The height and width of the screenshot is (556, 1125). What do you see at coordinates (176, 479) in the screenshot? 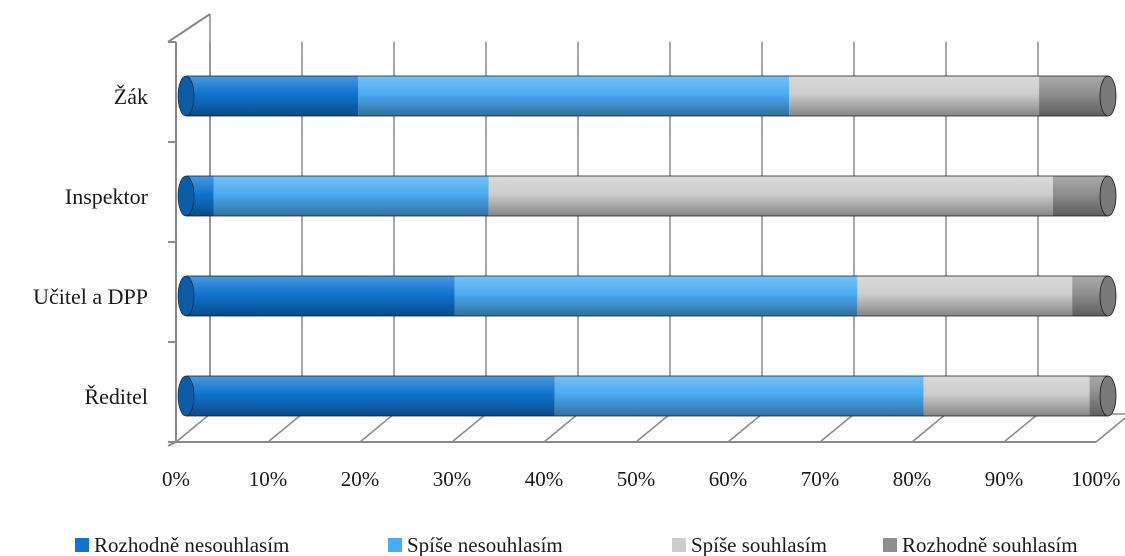
I see `x-tick-label: 0%` at bounding box center [176, 479].